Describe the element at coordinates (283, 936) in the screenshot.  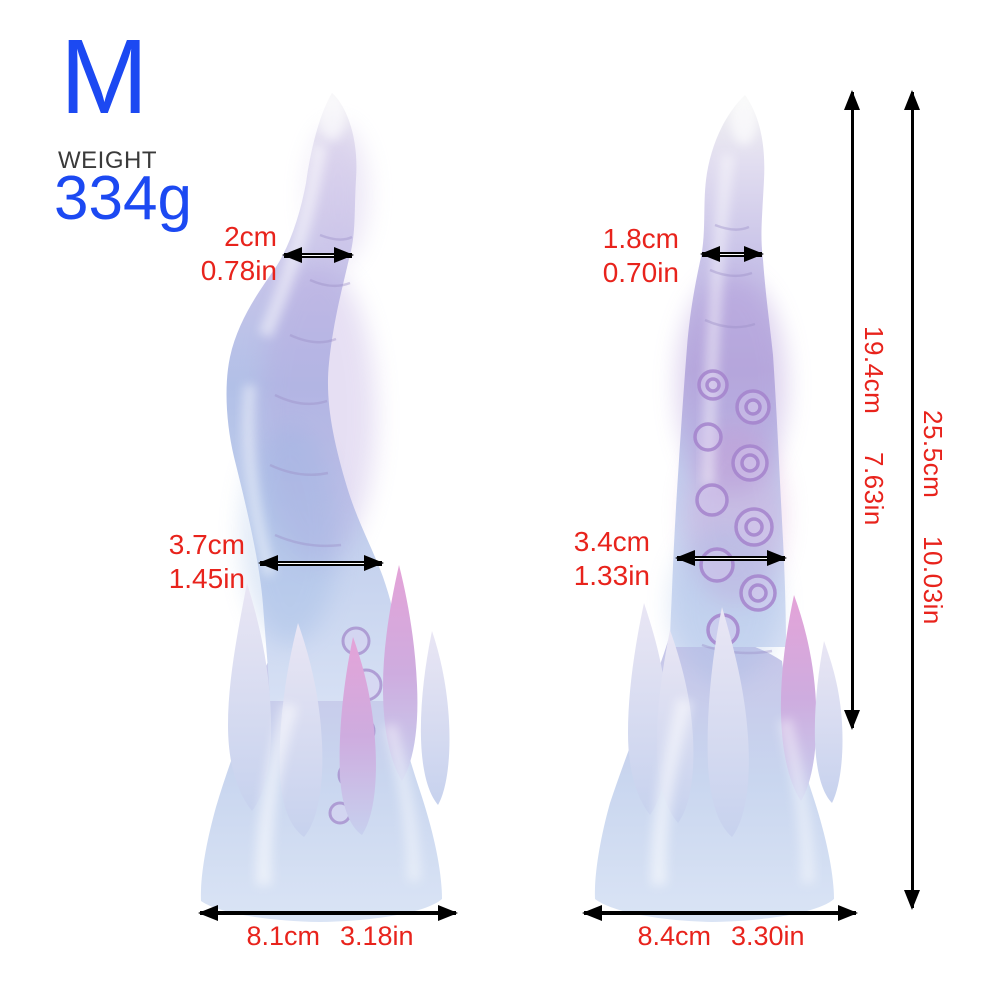
I see `left-base-width-cm: 8.1cm` at that location.